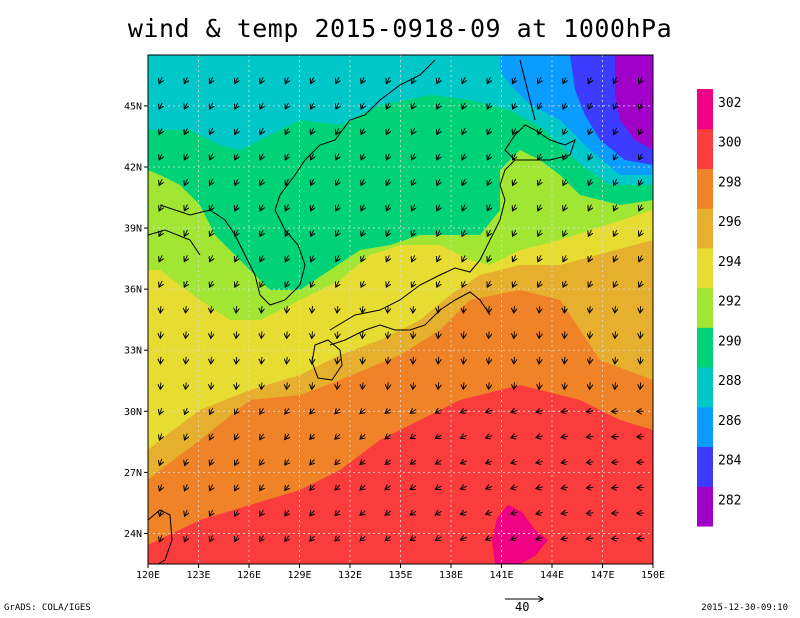 Image resolution: width=800 pixels, height=618 pixels. Describe the element at coordinates (133, 534) in the screenshot. I see `y-tick-label: 24N` at that location.